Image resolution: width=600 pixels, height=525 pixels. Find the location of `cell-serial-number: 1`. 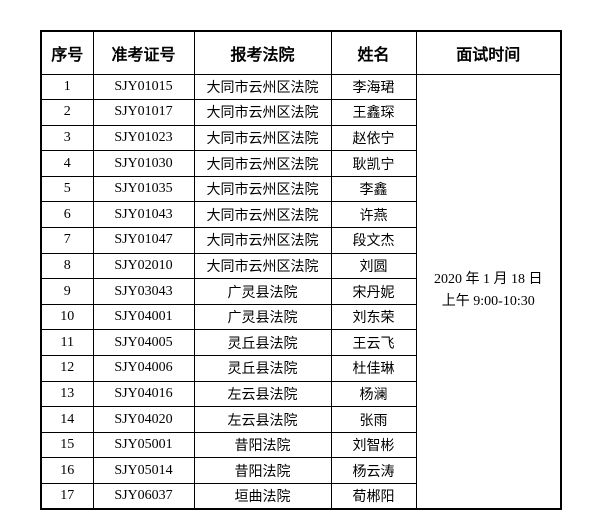

cell-serial-number: 1 is located at coordinates (67, 87).